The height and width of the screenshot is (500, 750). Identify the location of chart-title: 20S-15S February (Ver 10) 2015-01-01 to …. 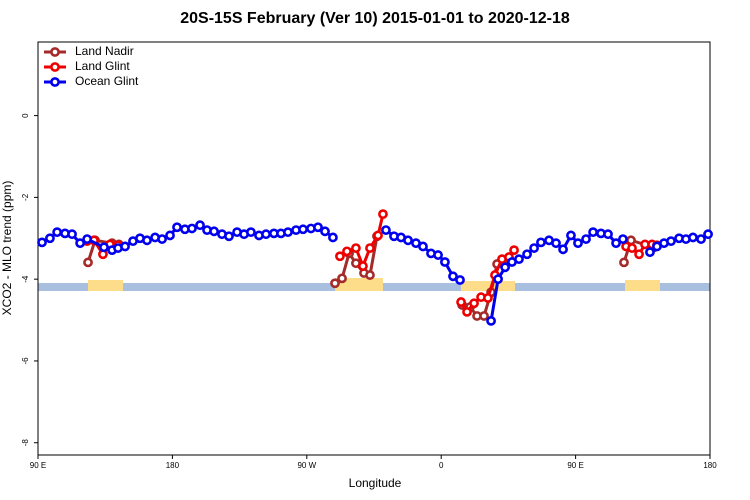
(375, 18).